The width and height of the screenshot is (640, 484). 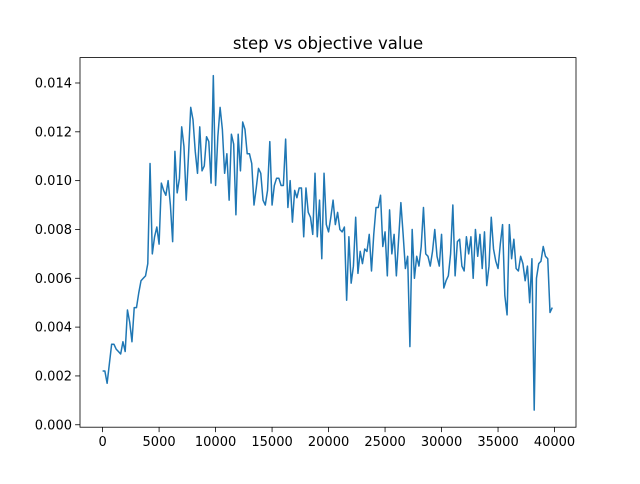 What do you see at coordinates (53, 230) in the screenshot?
I see `y-tick-label: 0.008` at bounding box center [53, 230].